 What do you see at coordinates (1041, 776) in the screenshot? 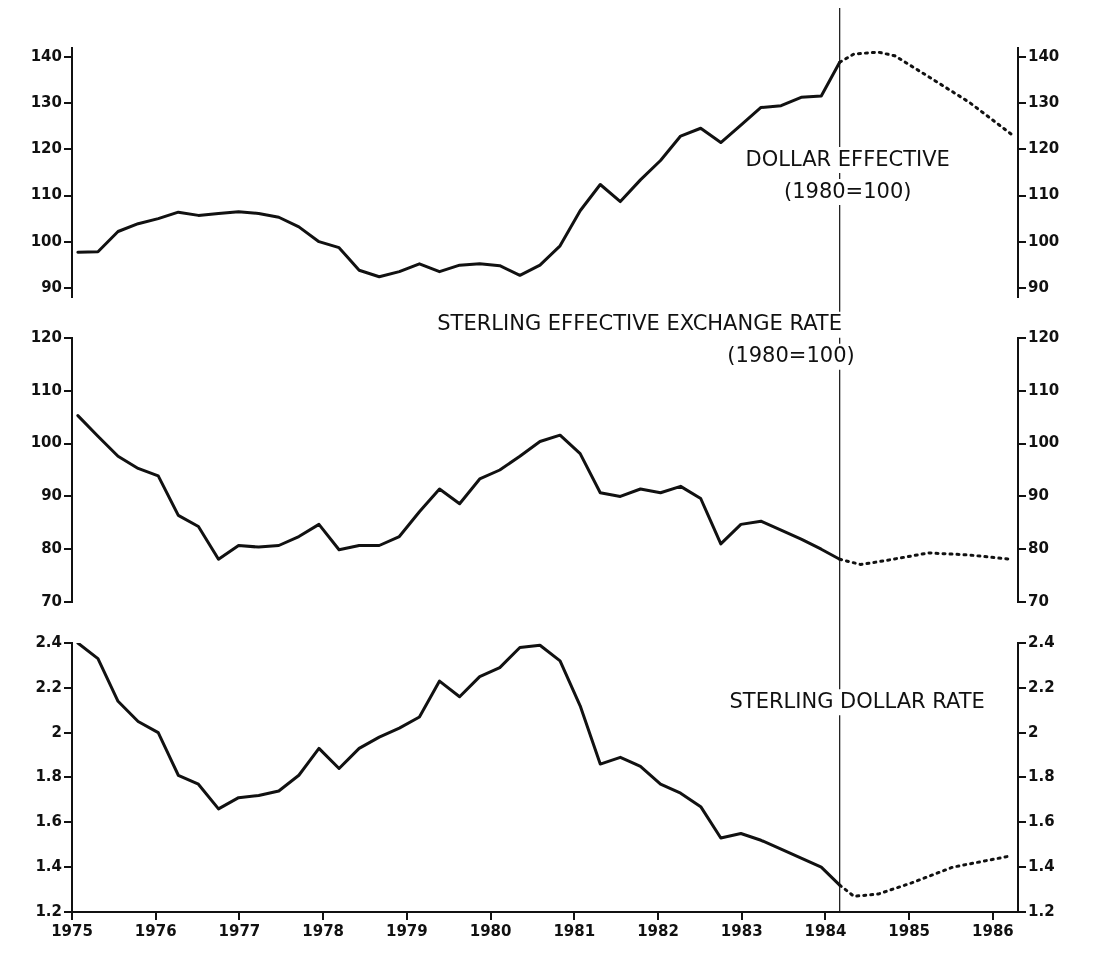
I see `y2-tick-label: 1.8` at bounding box center [1041, 776].